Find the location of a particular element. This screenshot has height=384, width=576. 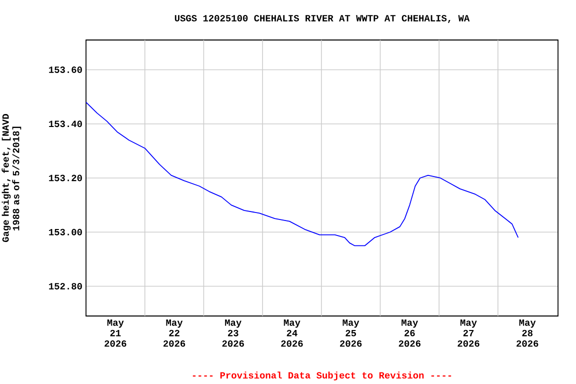

x-tick-label: May 28 2026 is located at coordinates (527, 333).